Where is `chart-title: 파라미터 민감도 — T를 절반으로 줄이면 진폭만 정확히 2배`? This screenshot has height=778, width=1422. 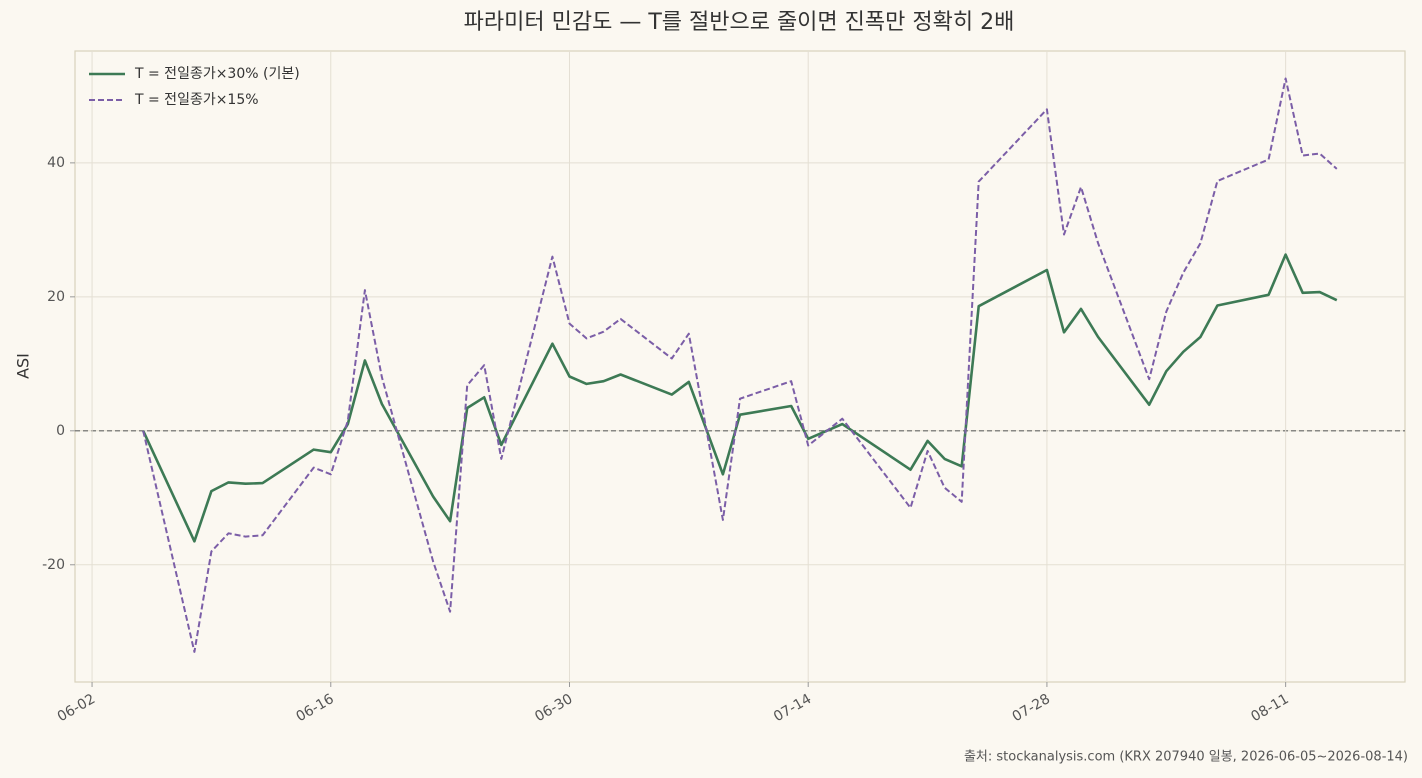
chart-title: 파라미터 민감도 — T를 절반으로 줄이면 진폭만 정확히 2배 is located at coordinates (739, 22).